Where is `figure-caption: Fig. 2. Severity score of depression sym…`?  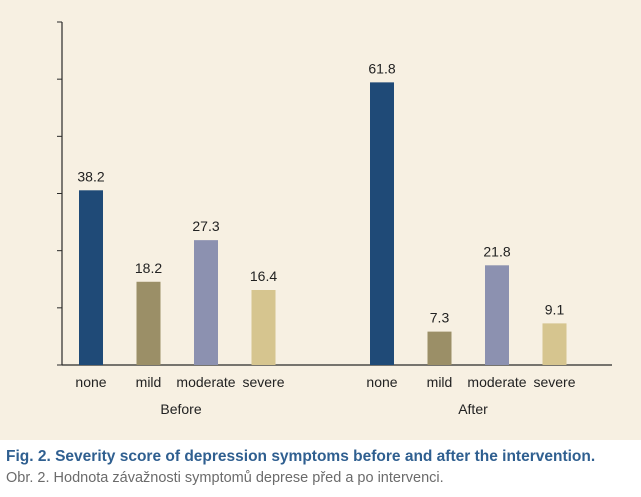
figure-caption: Fig. 2. Severity score of depression sym… is located at coordinates (322, 467).